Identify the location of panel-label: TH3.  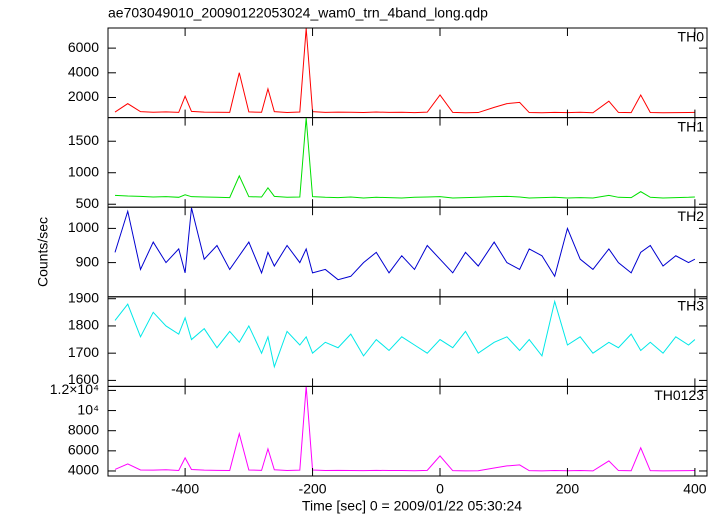
(691, 306).